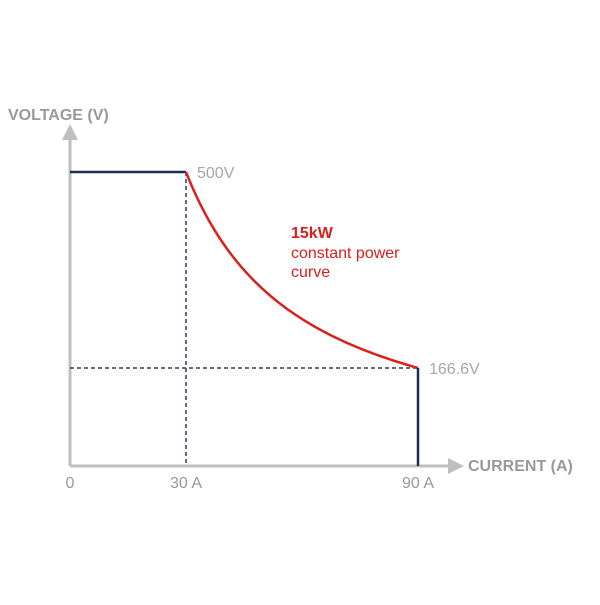 This screenshot has width=600, height=605. I want to click on annotation-title: 15kW, so click(312, 233).